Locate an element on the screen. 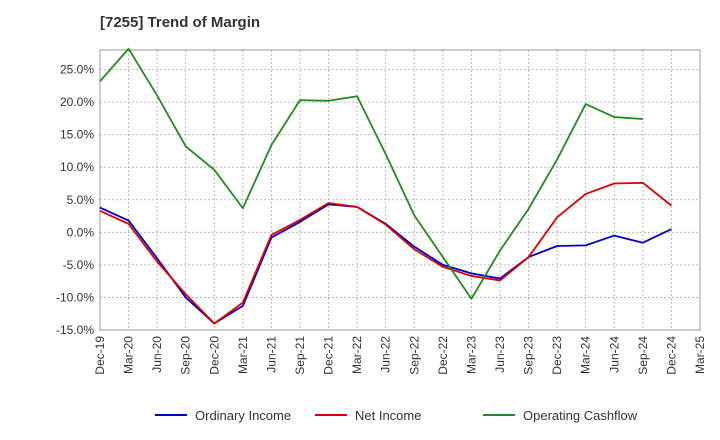  y-tick-label: 20.0% is located at coordinates (77, 102).